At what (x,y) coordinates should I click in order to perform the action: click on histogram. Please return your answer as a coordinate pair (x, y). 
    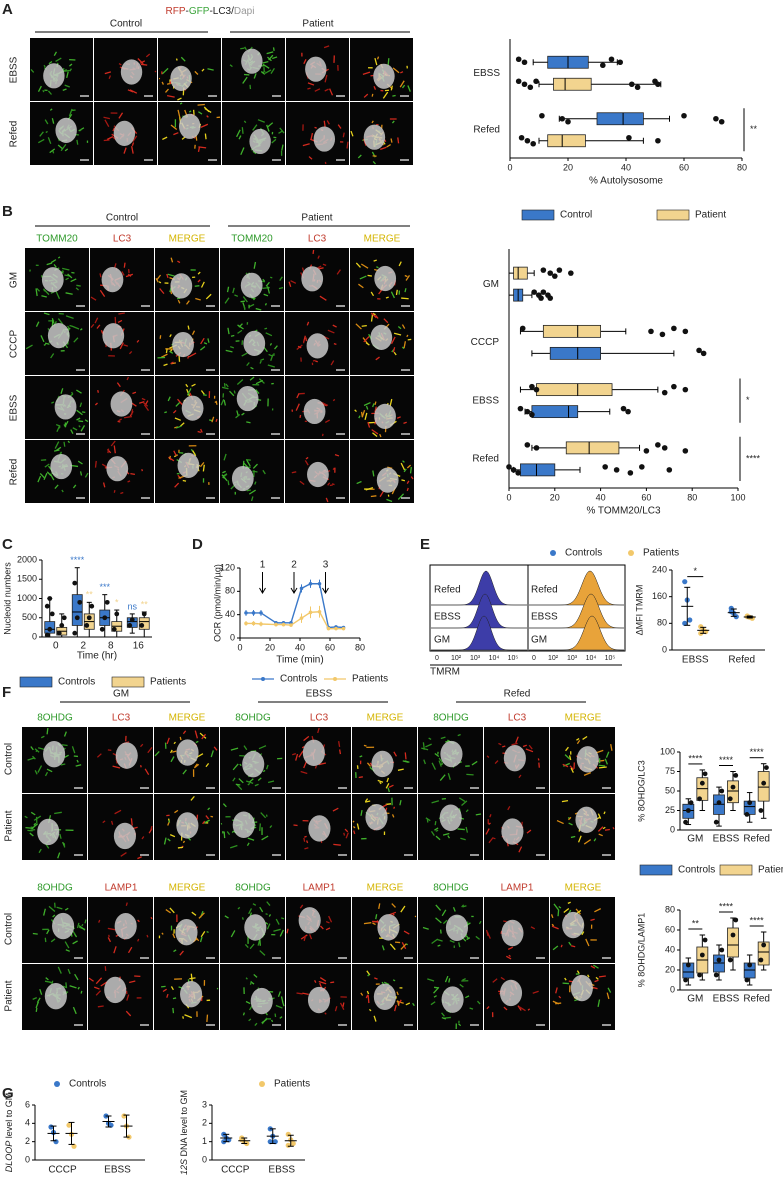
    Looking at the image, I should click on (577, 611).